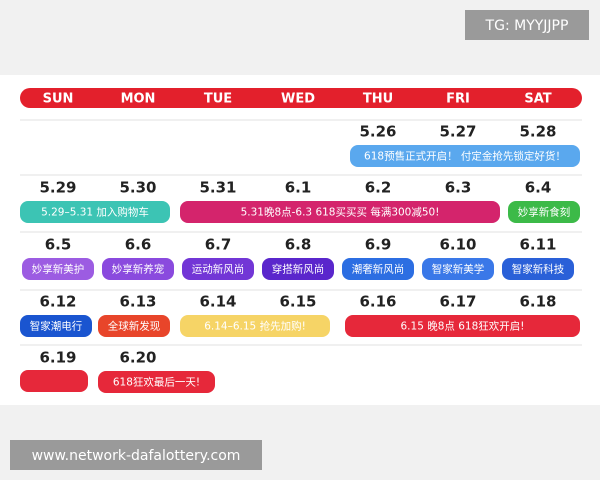  I want to click on event-label: 妙享新食刻, so click(544, 212).